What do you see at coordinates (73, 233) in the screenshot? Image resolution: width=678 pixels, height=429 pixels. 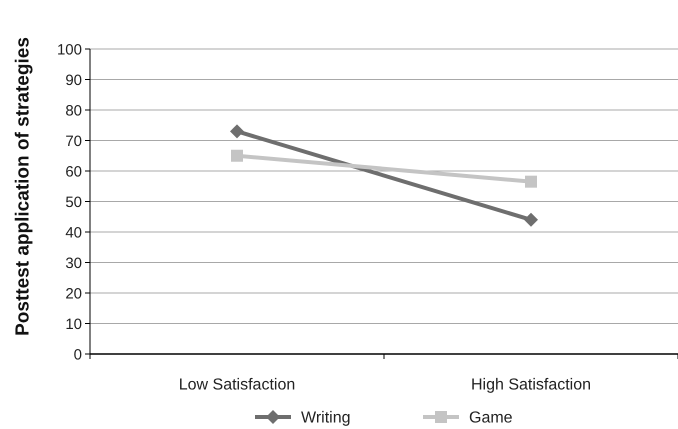 I see `y-tick-label: 40` at bounding box center [73, 233].